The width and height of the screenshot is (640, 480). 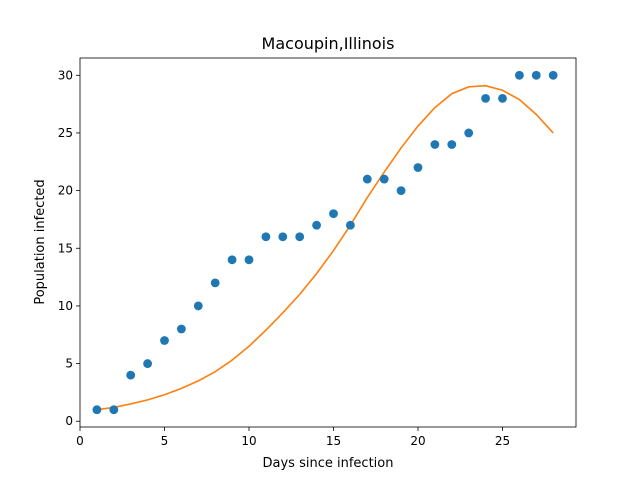 What do you see at coordinates (328, 43) in the screenshot?
I see `chart-title: Macoupin,Illinois` at bounding box center [328, 43].